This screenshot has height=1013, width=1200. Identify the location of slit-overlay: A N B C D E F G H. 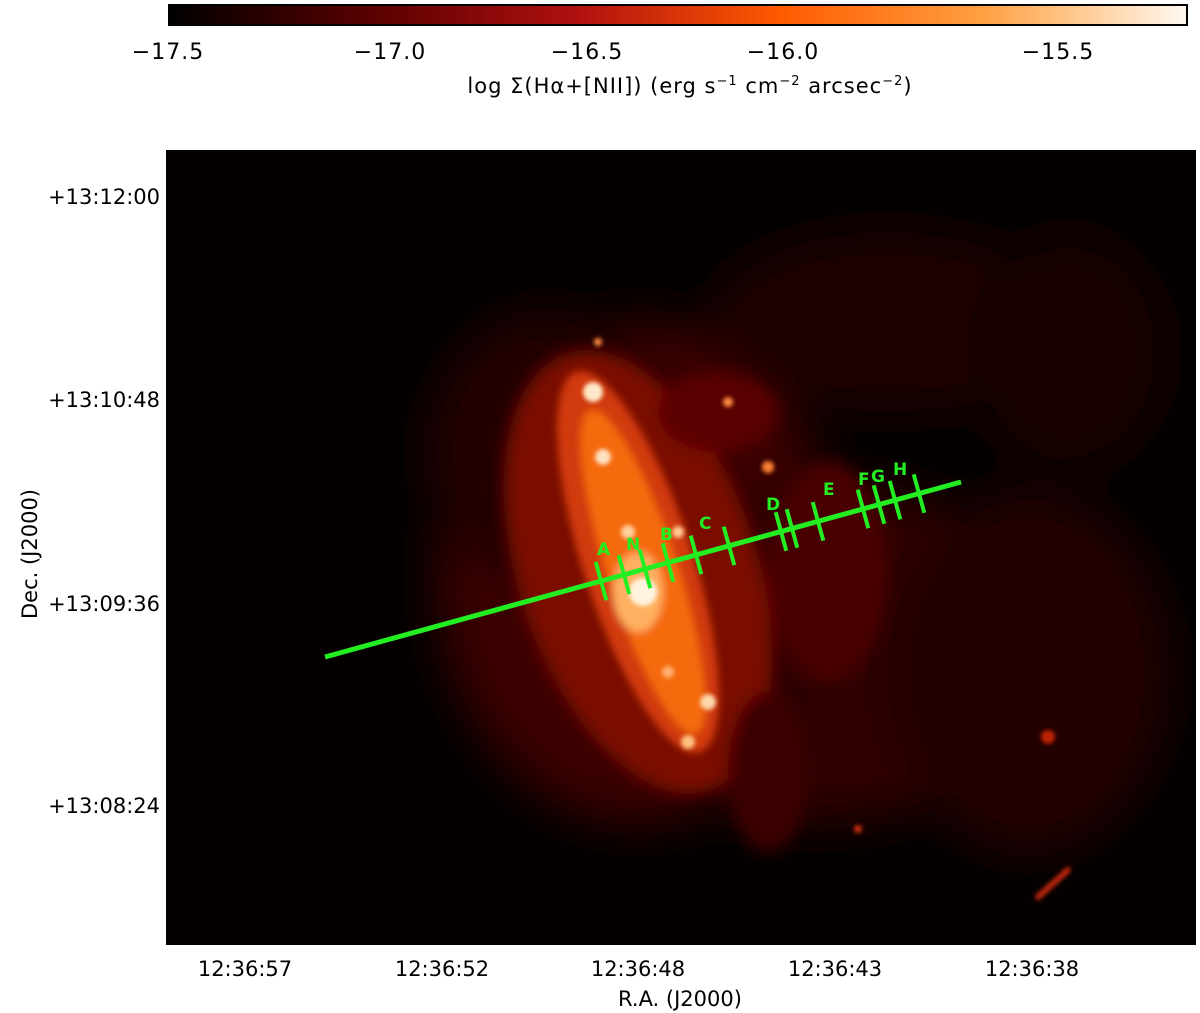
(643, 560).